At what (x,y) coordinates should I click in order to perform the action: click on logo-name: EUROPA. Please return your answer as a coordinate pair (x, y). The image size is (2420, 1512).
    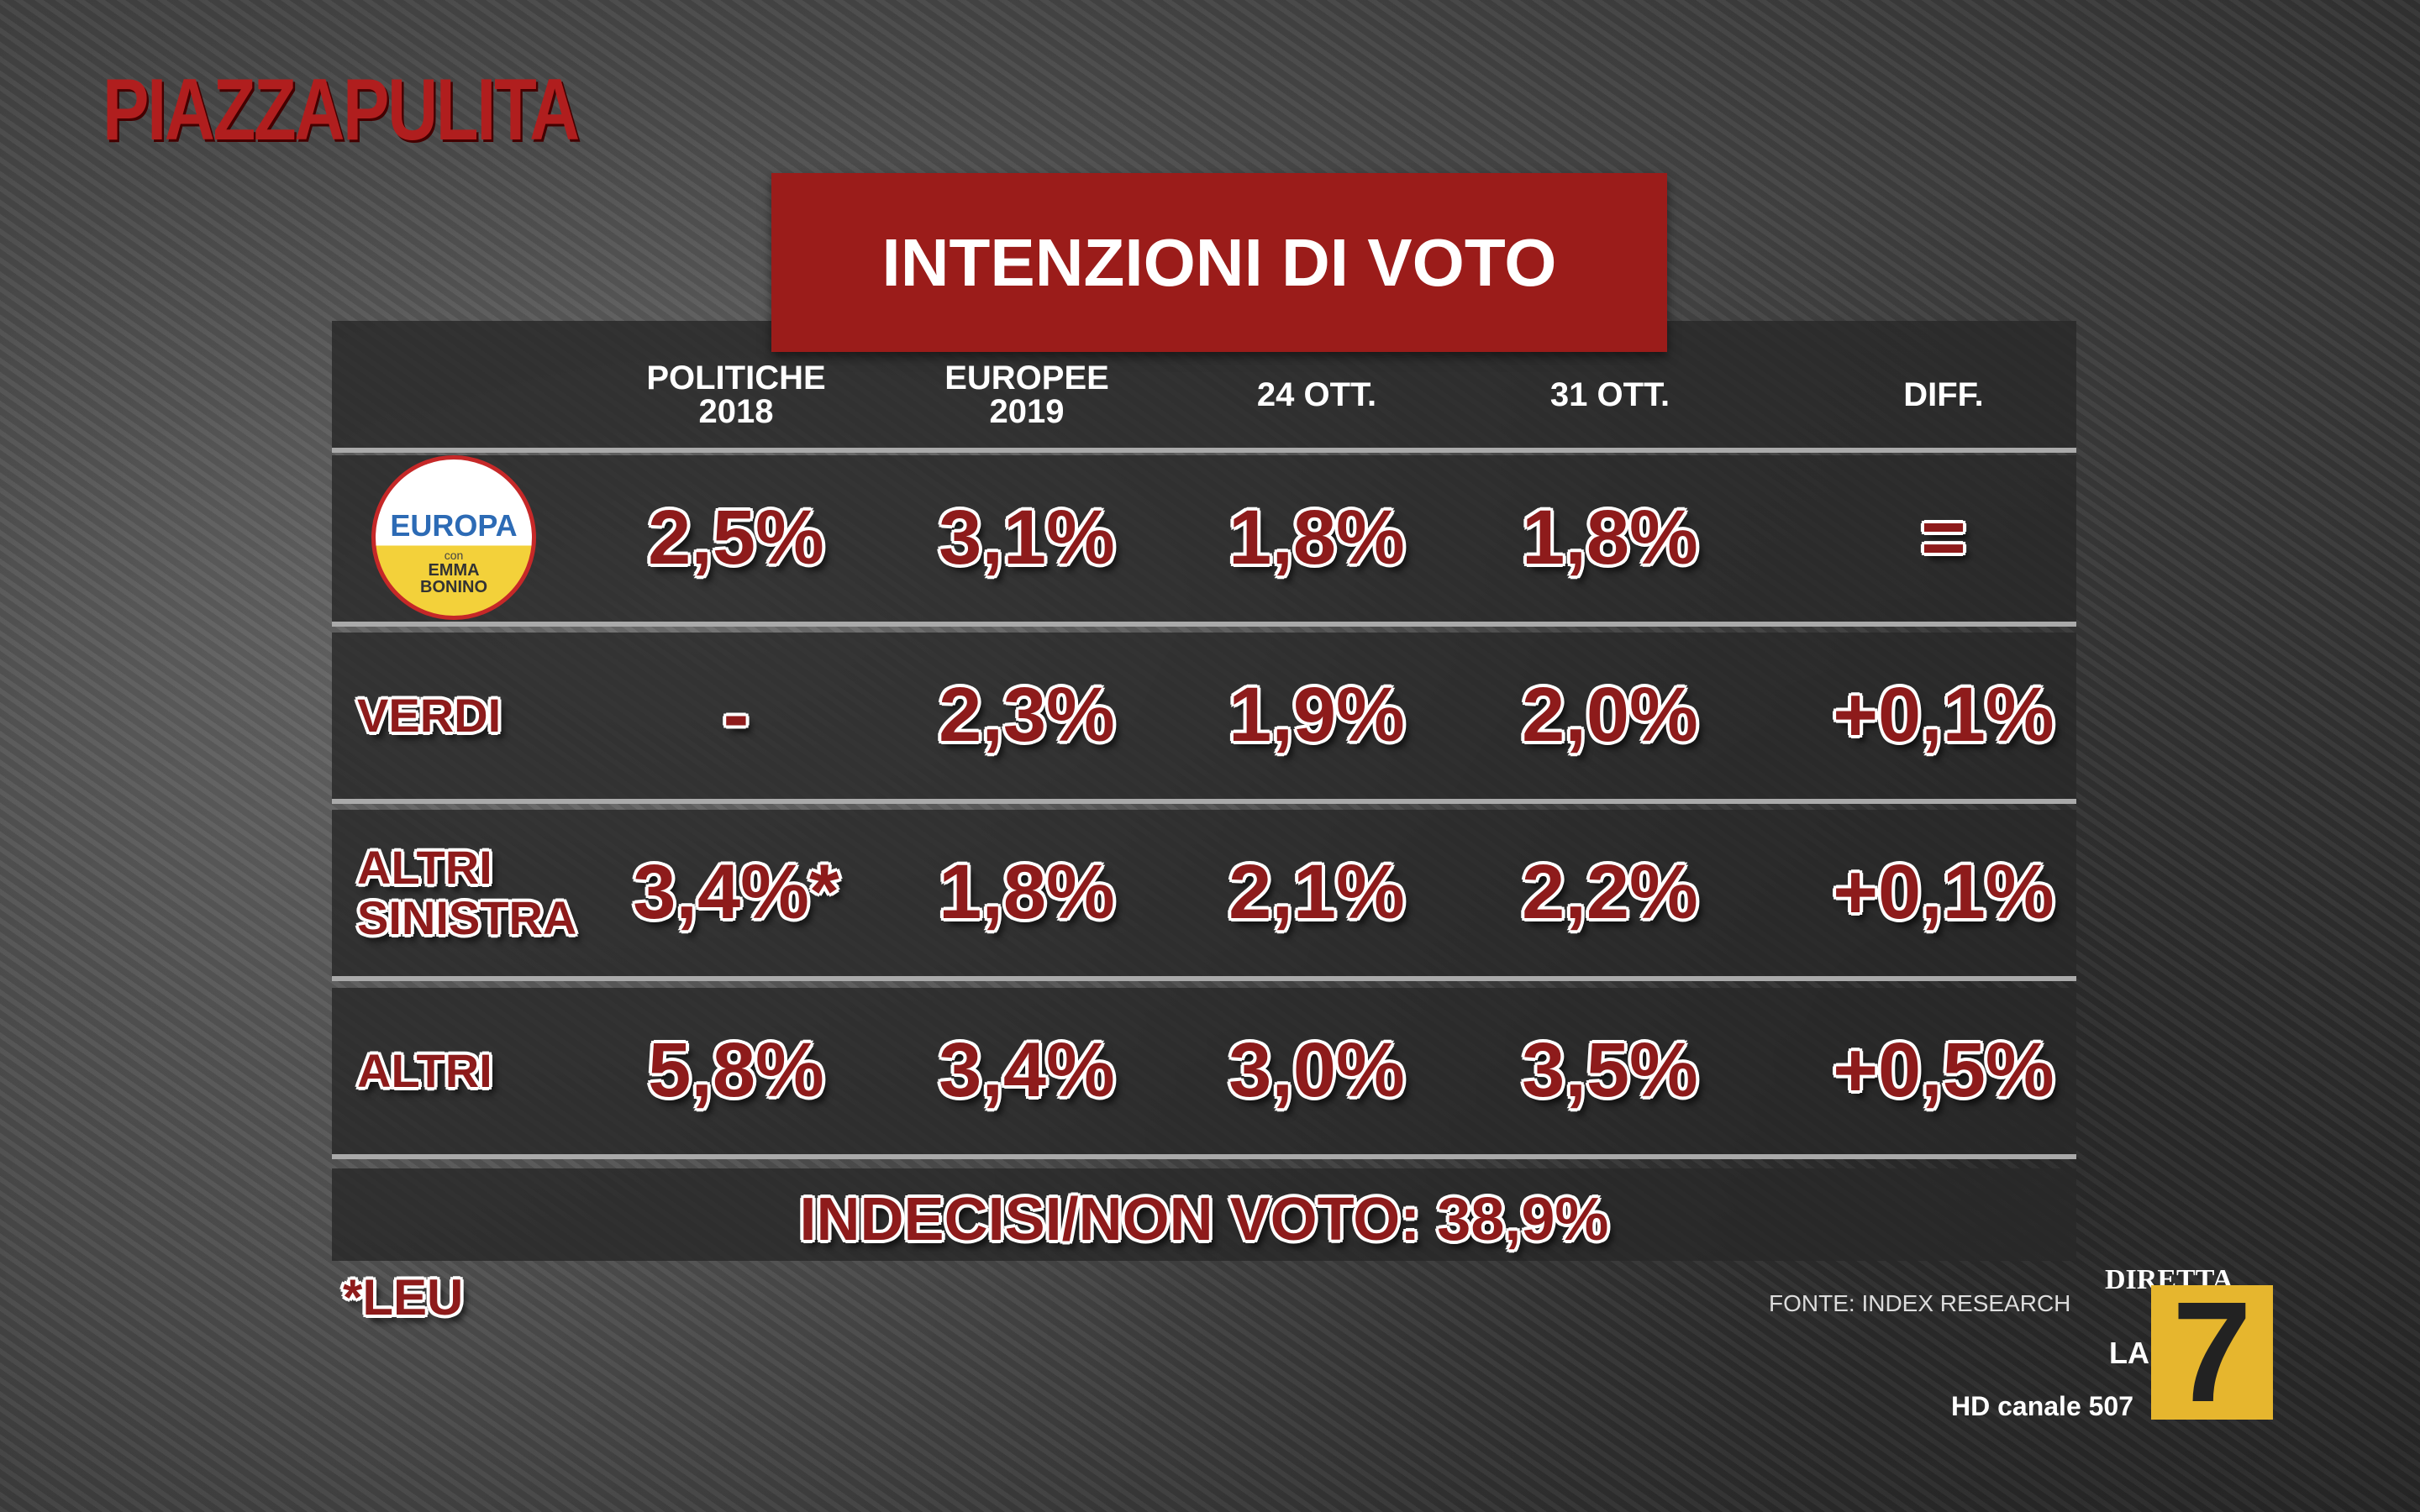
    Looking at the image, I should click on (454, 525).